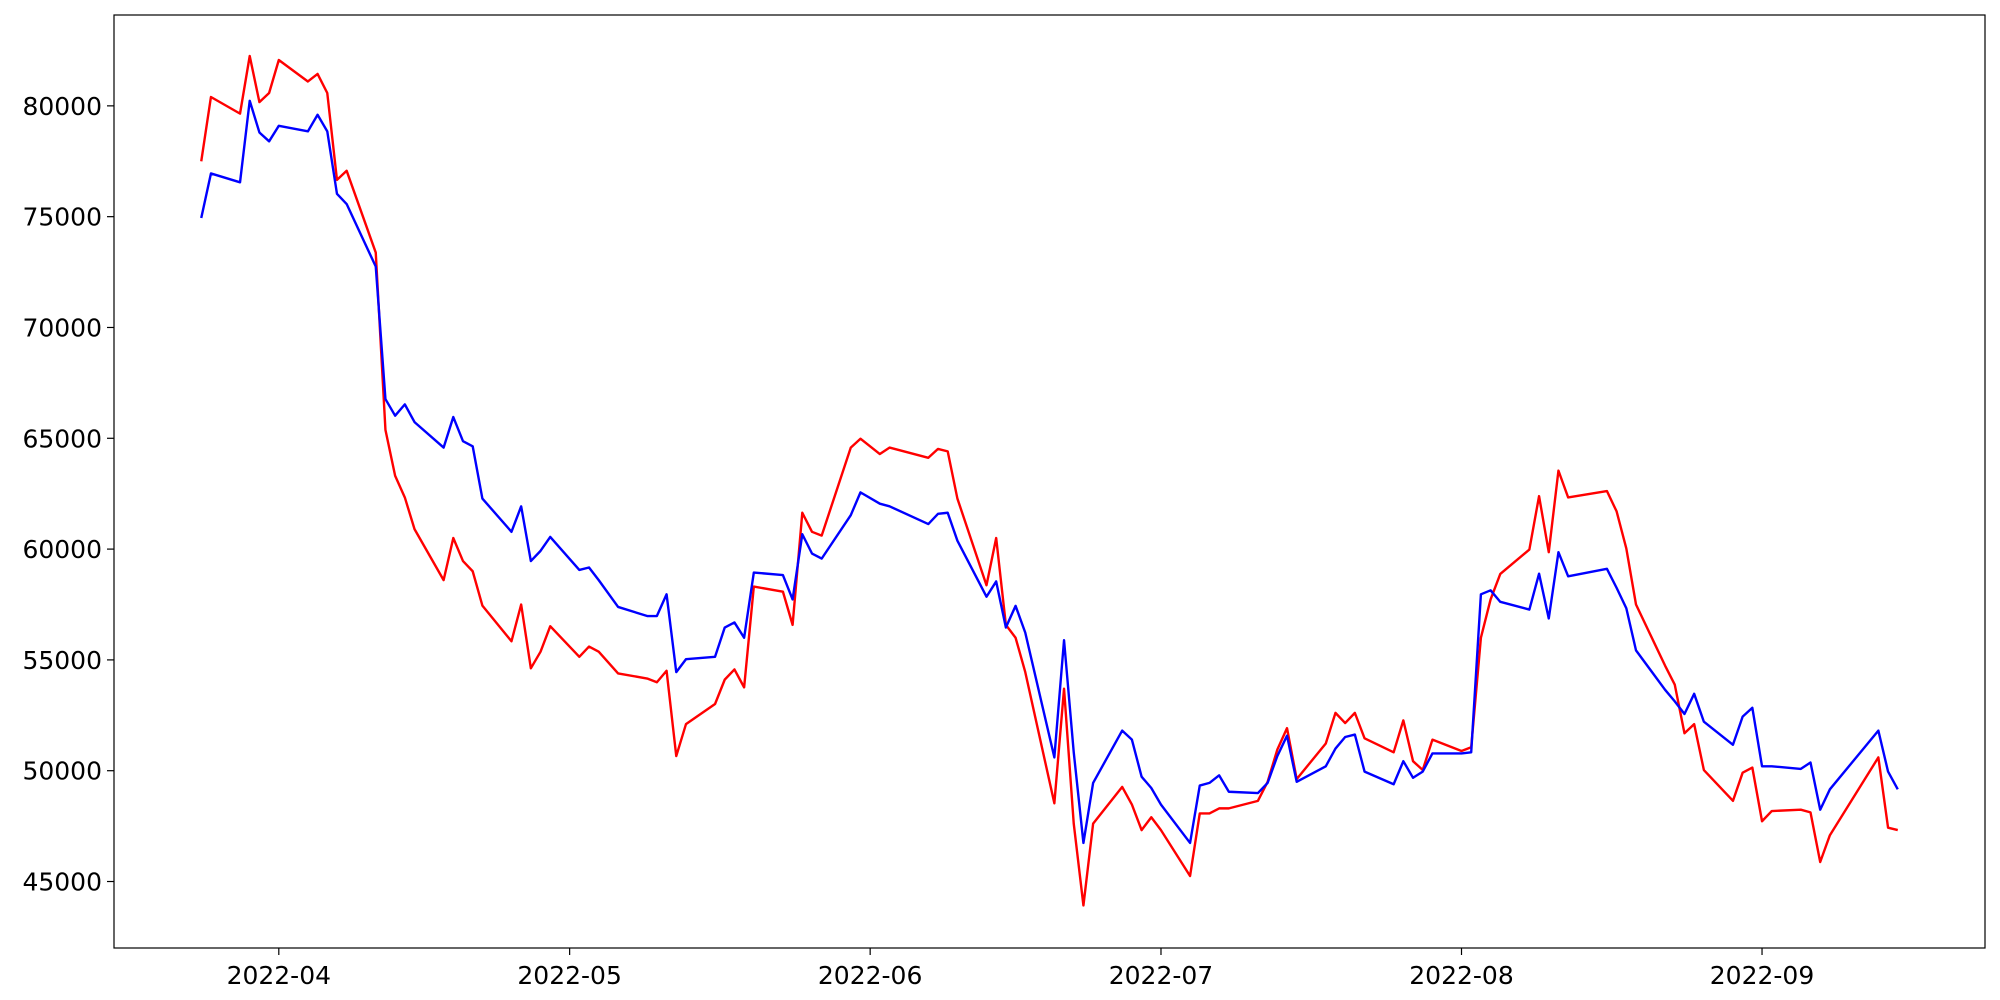  What do you see at coordinates (1461, 975) in the screenshot?
I see `x-tick-label: 2022-08` at bounding box center [1461, 975].